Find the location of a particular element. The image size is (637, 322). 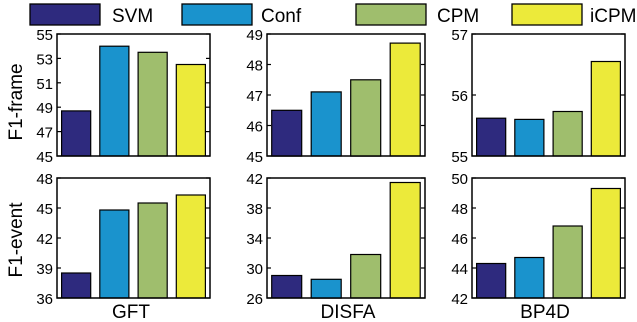

bar-bp4d-event-cpm is located at coordinates (567, 262).